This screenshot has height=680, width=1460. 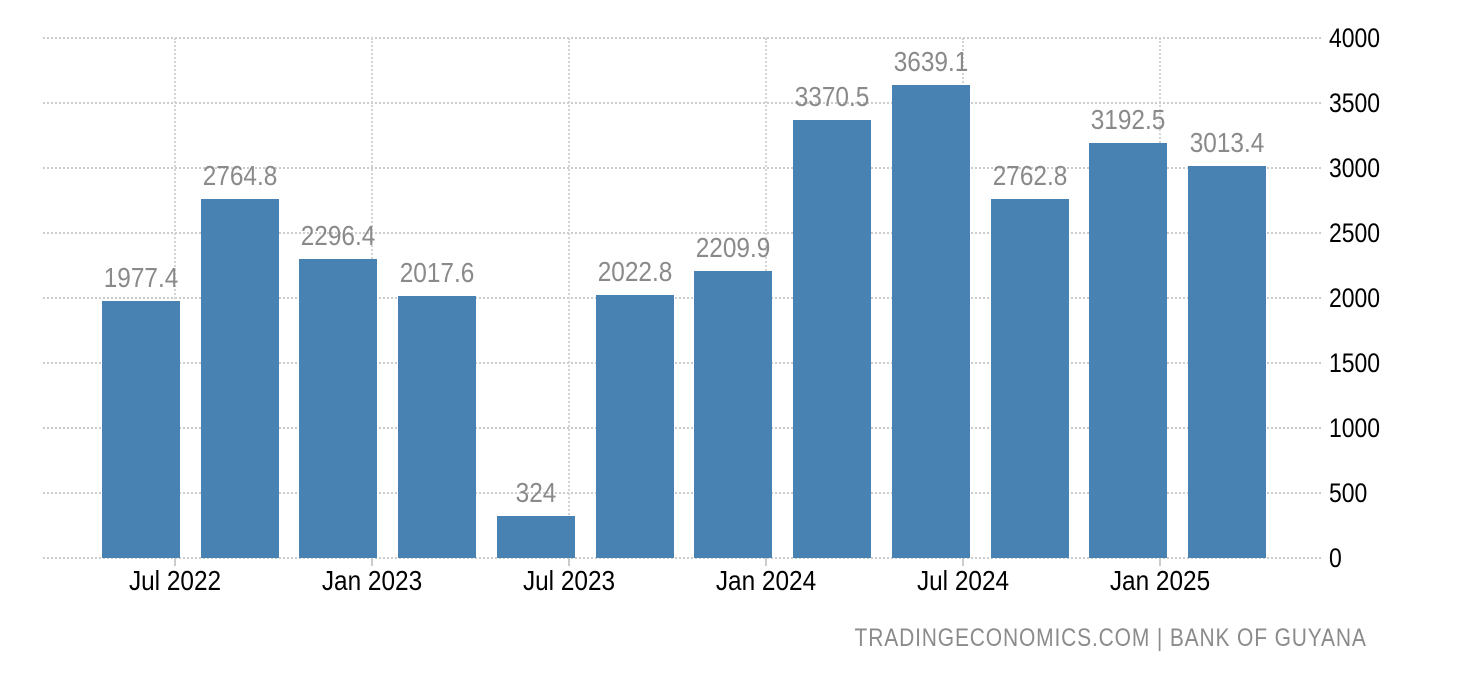 What do you see at coordinates (536, 492) in the screenshot?
I see `bar-value-label: 324` at bounding box center [536, 492].